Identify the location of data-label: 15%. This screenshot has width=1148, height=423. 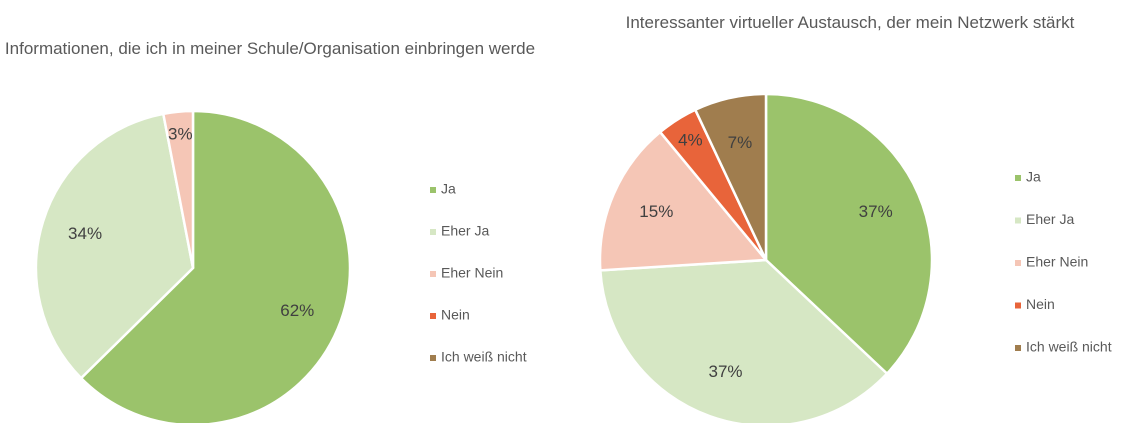
(656, 211).